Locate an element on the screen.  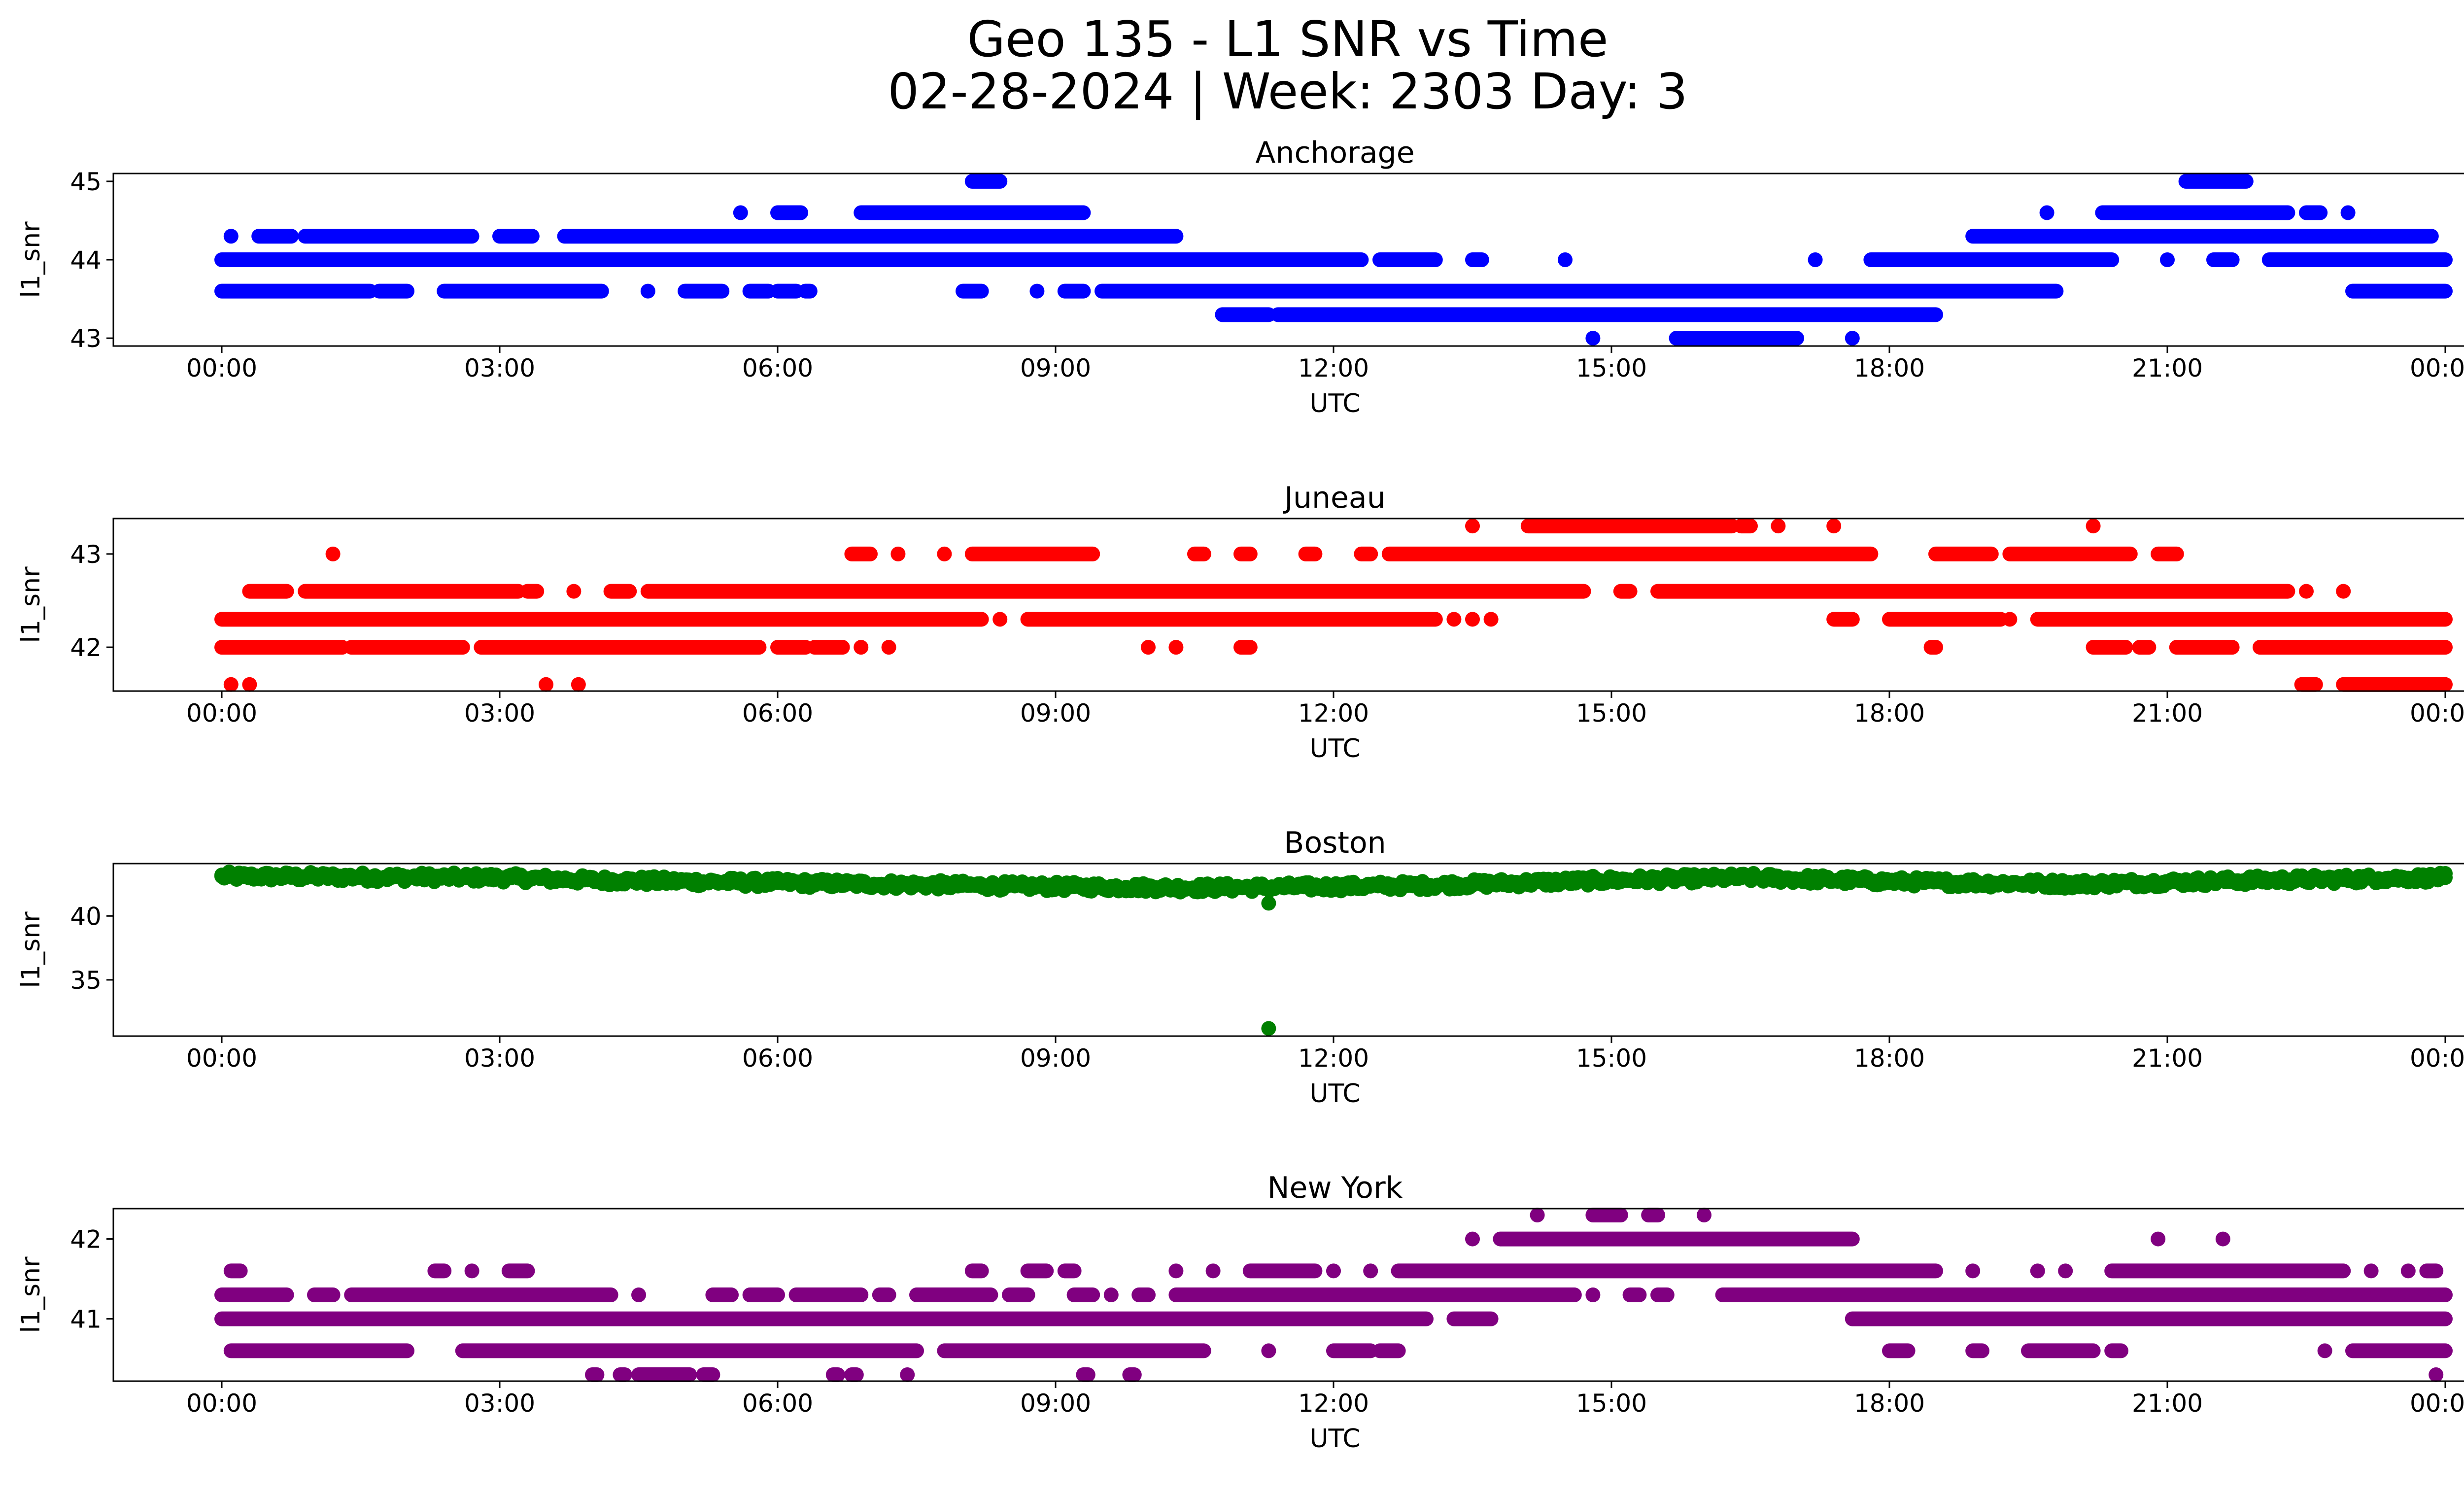
y-tick-label: 43 is located at coordinates (86, 338).